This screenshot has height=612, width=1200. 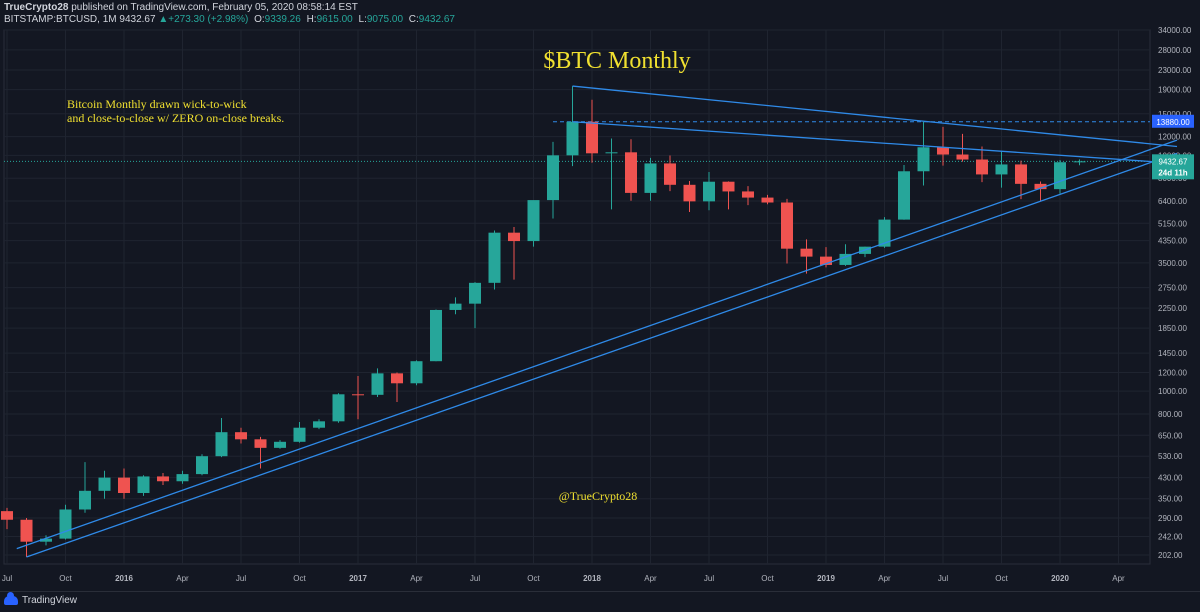 I want to click on y-tick-label: 1450.00, so click(x=1172, y=353).